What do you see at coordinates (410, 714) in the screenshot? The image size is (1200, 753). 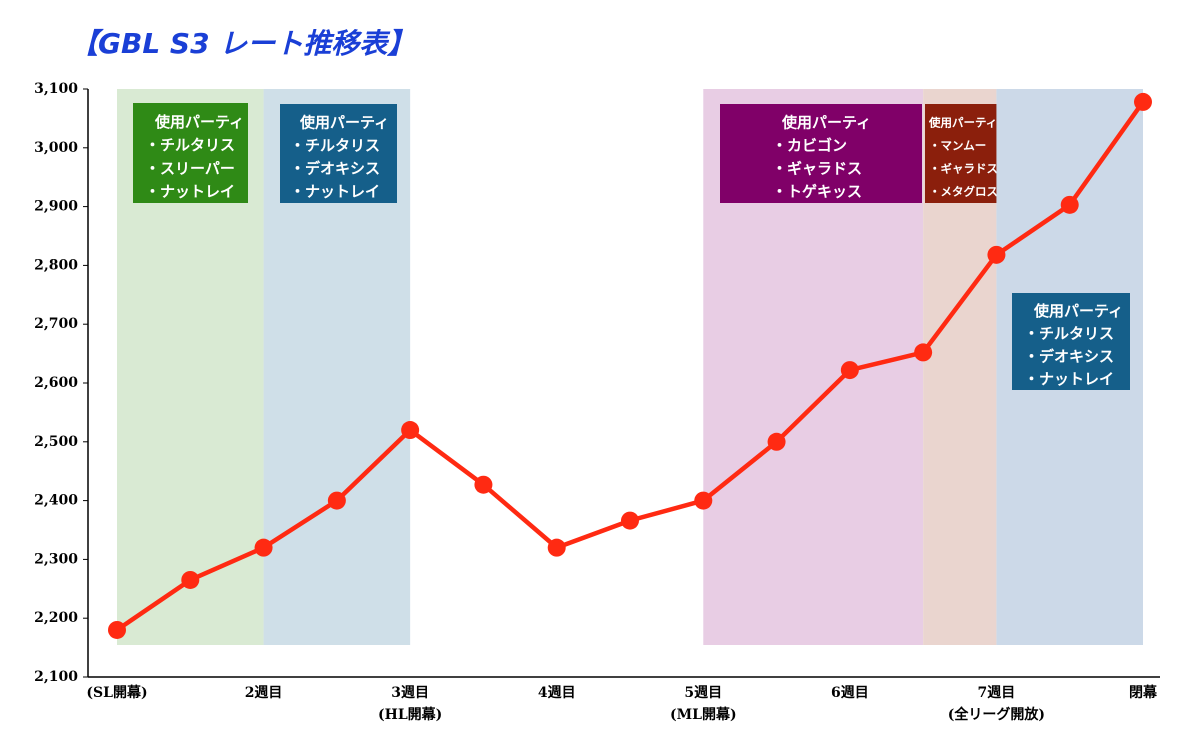 I see `x-tick-note: (HL開幕)` at bounding box center [410, 714].